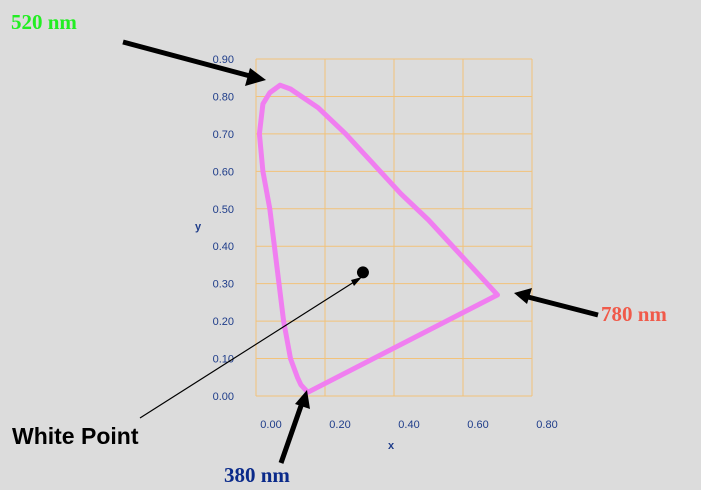 The image size is (701, 490). What do you see at coordinates (255, 77) in the screenshot?
I see `arrow-520nm-head` at bounding box center [255, 77].